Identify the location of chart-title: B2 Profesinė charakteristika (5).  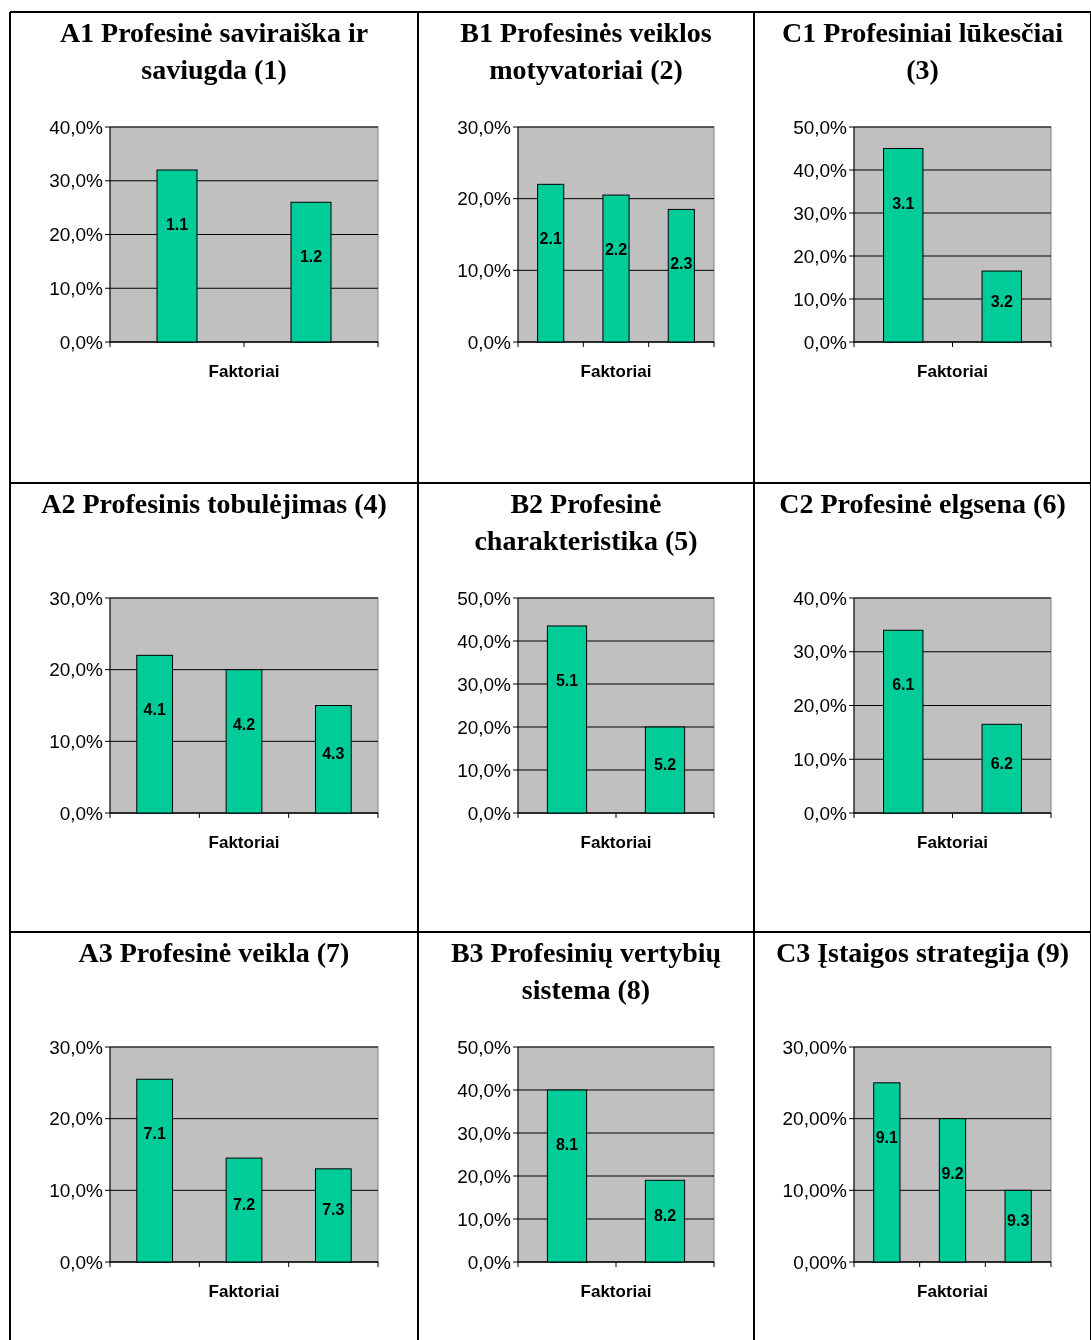
(586, 522).